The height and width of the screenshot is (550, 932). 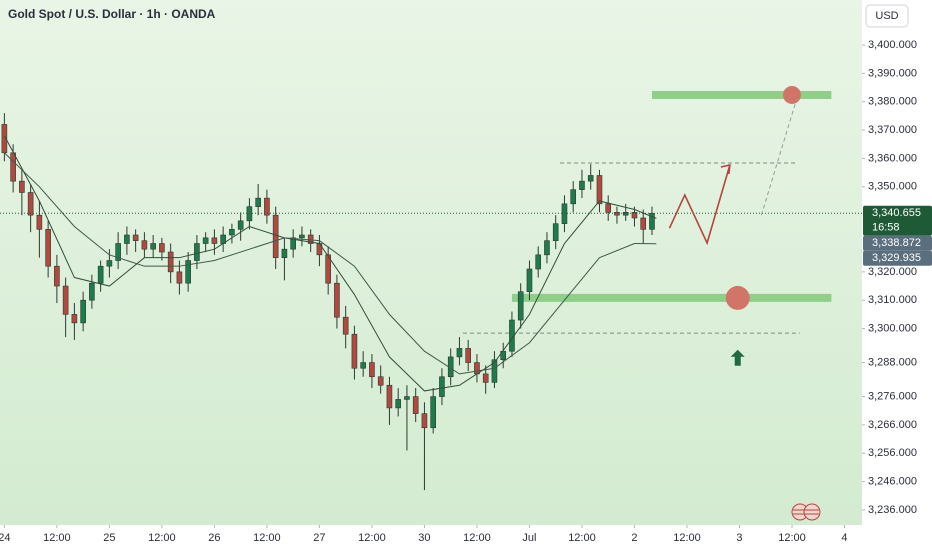 What do you see at coordinates (892, 362) in the screenshot?
I see `y-tick-label: 3,288.000` at bounding box center [892, 362].